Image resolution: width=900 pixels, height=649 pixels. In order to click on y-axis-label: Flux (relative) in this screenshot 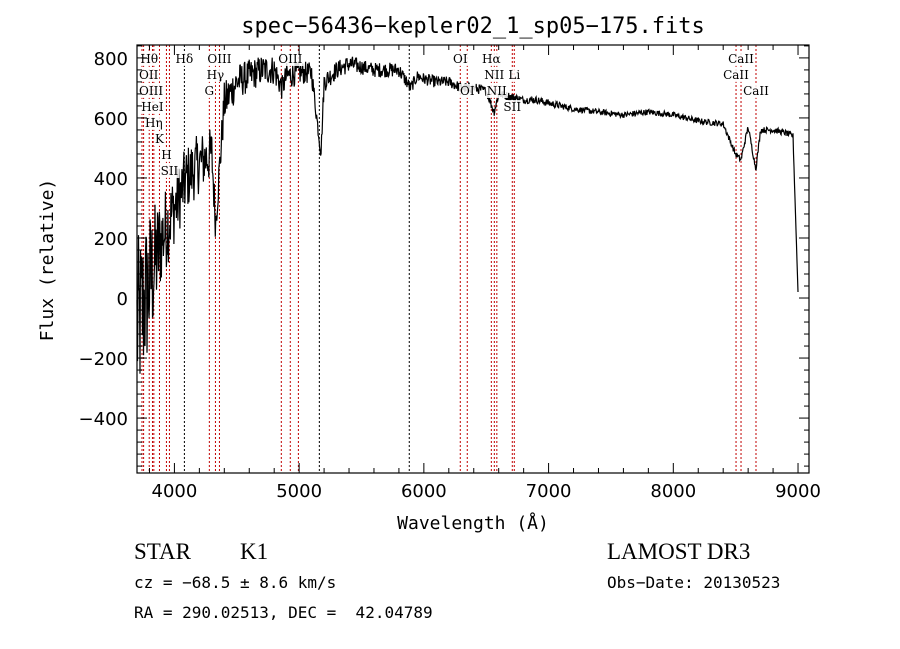, I will do `click(47, 260)`.